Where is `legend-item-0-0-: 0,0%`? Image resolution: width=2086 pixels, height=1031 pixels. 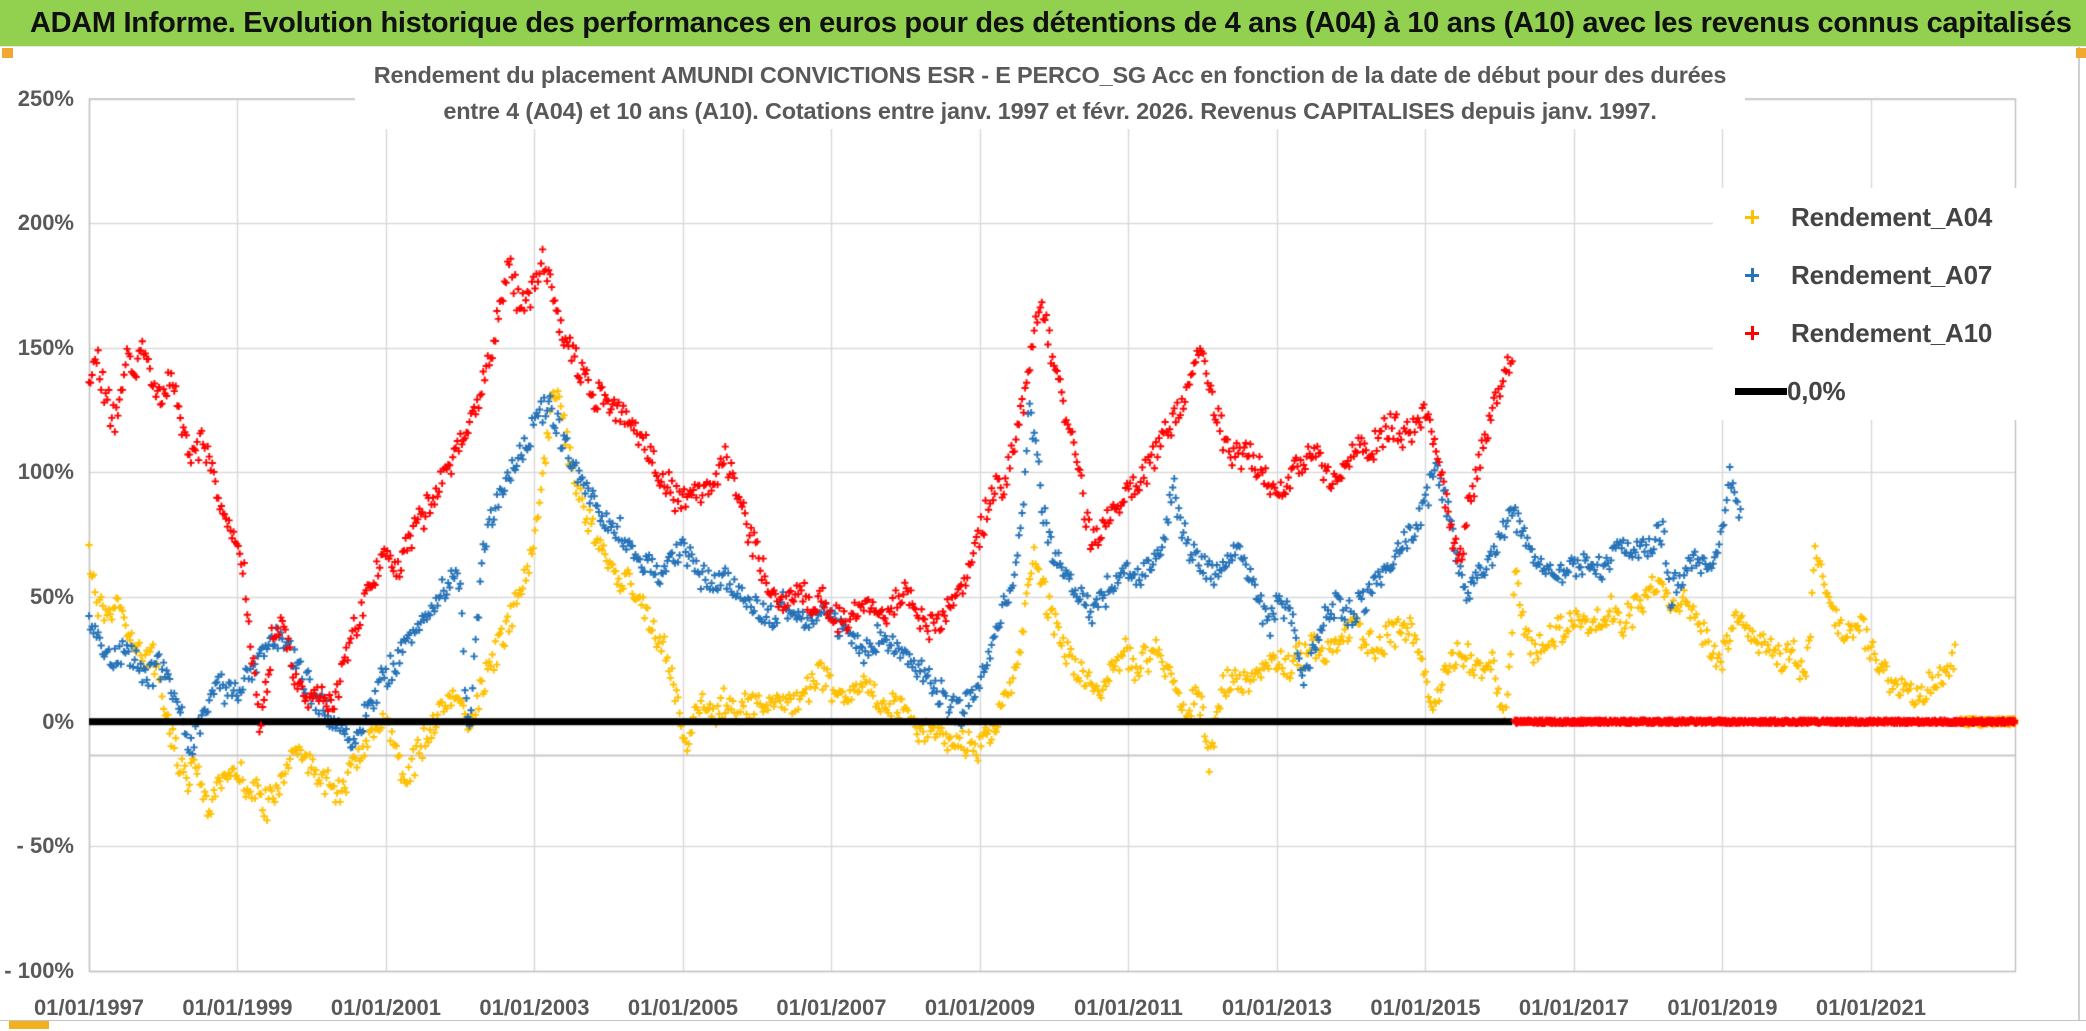 legend-item-0-0-: 0,0% is located at coordinates (1879, 391).